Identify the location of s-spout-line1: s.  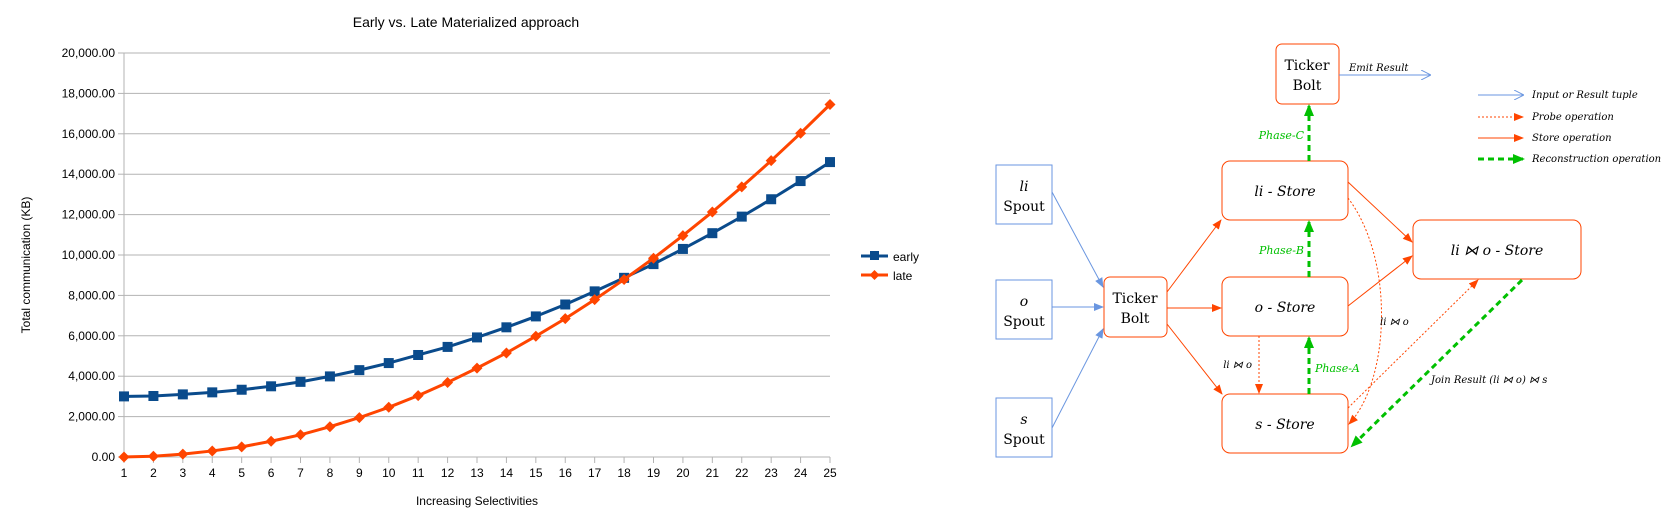
(1023, 420).